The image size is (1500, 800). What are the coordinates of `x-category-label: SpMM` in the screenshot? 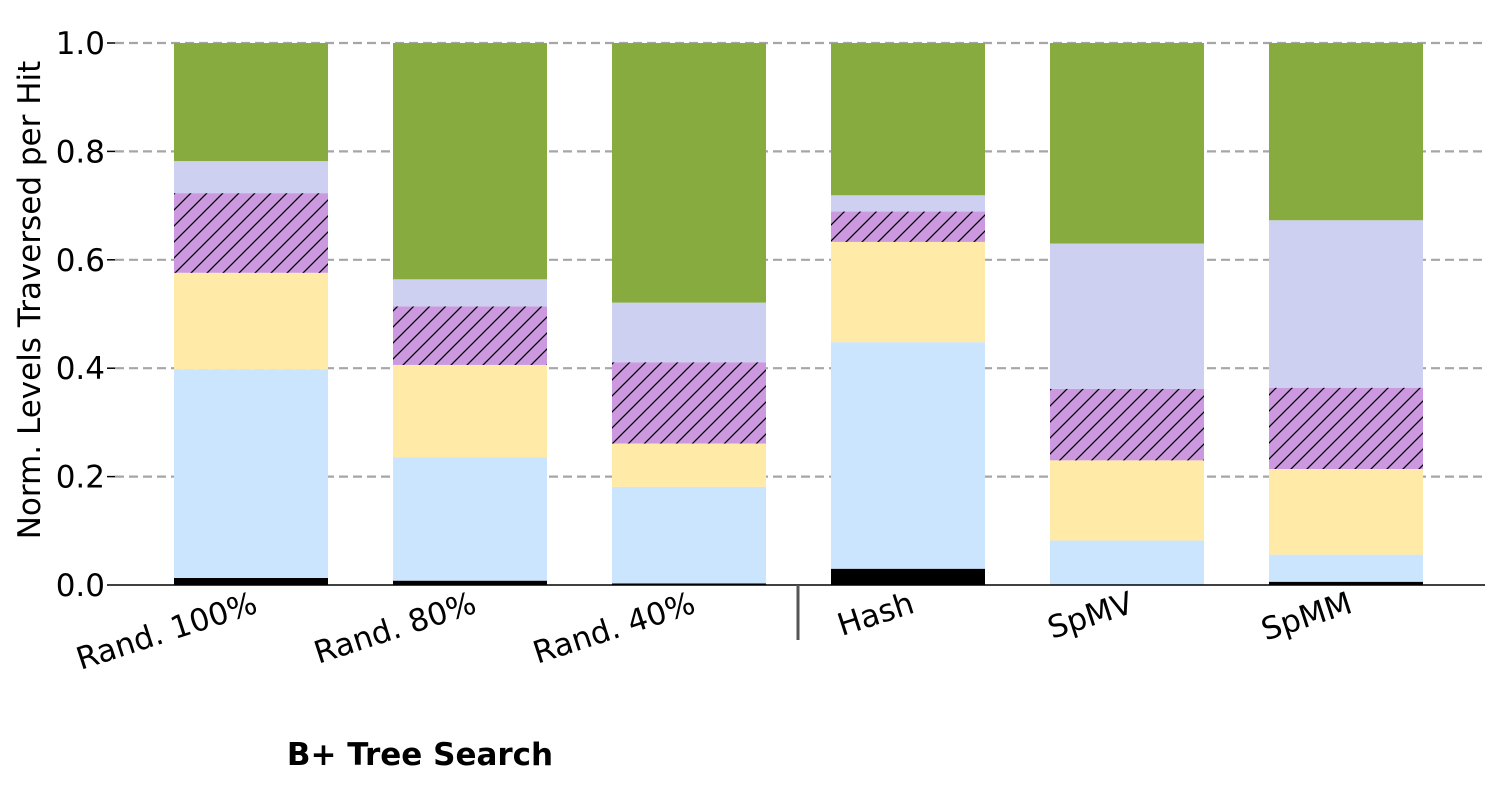 It's located at (1306, 616).